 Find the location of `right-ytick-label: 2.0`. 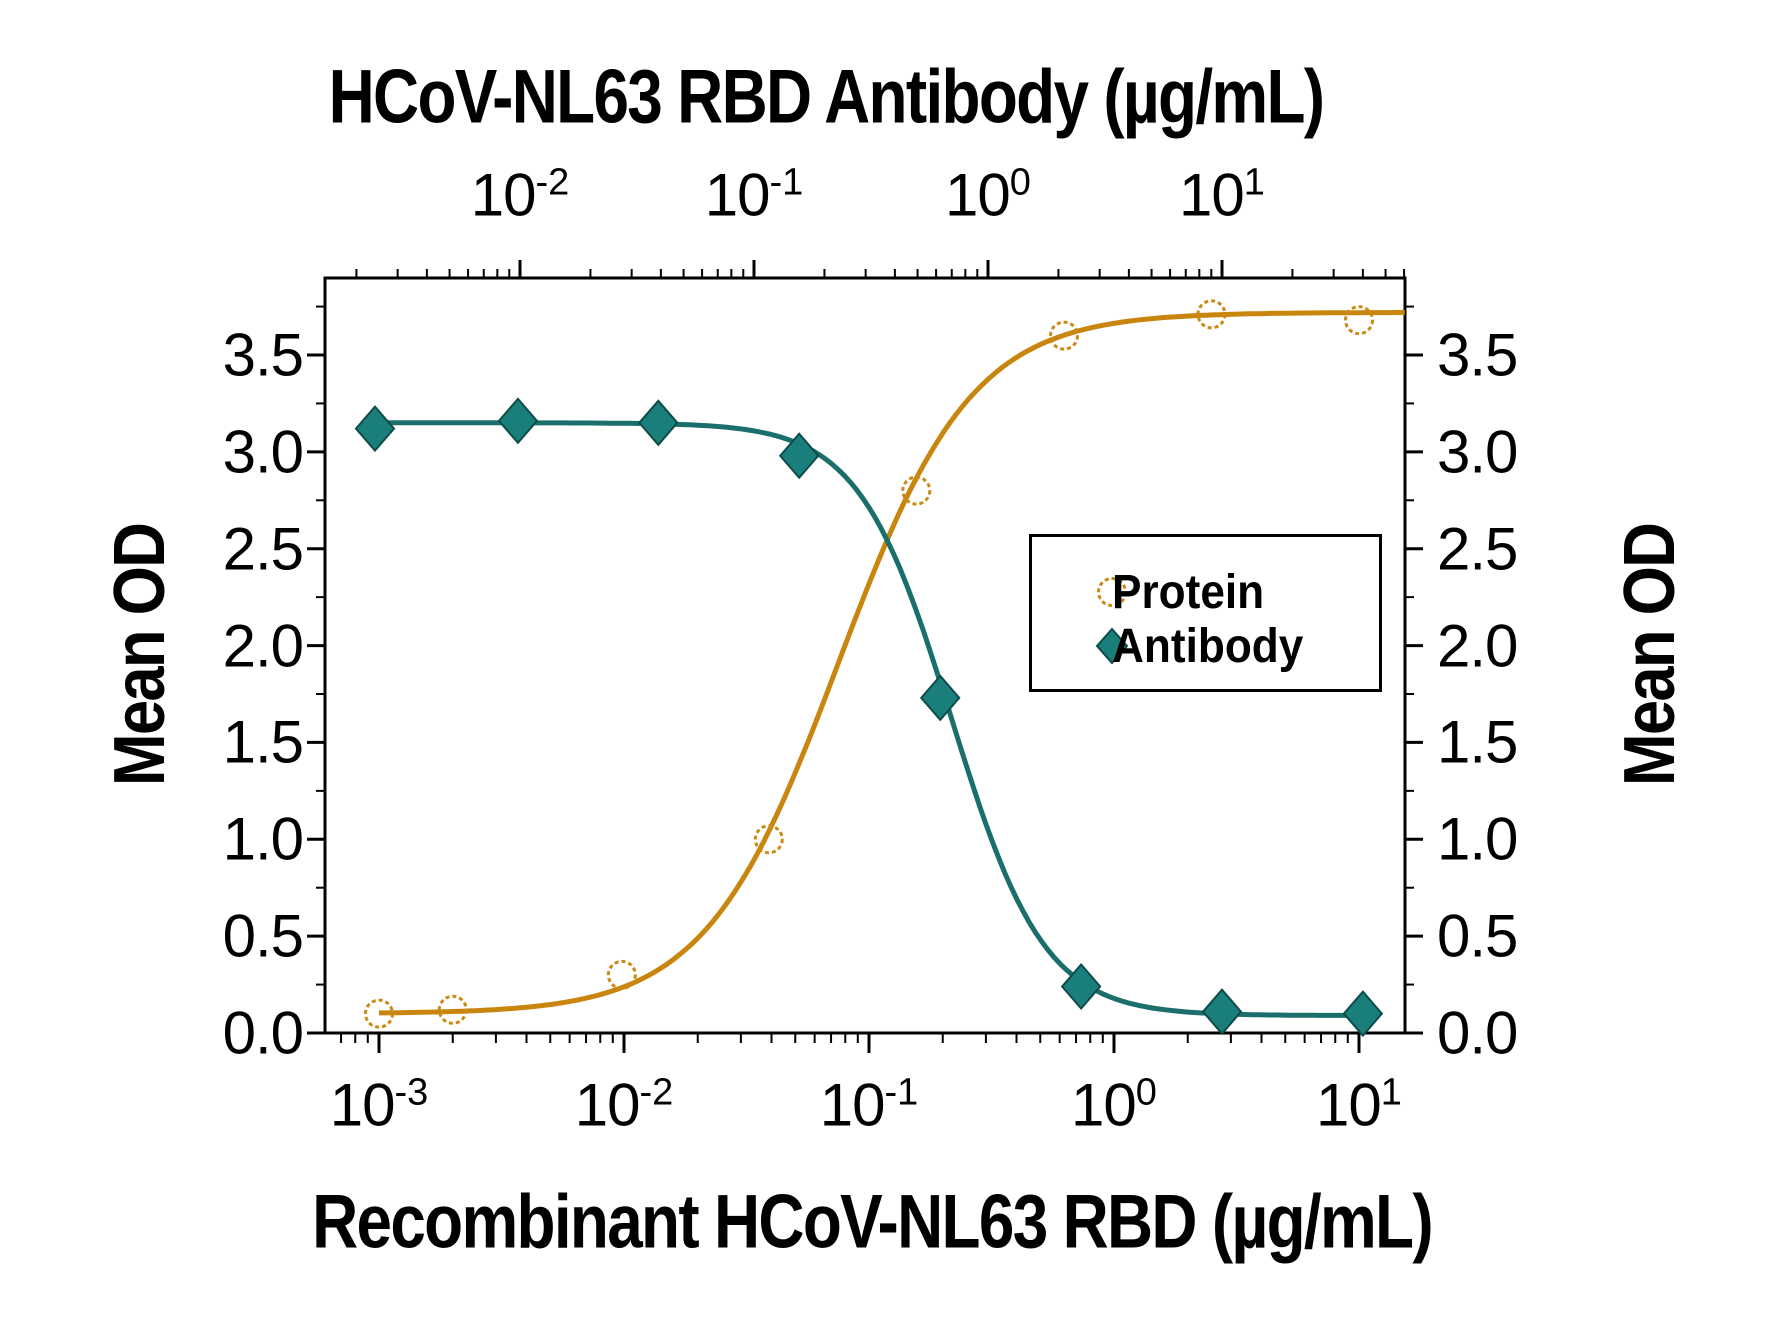

right-ytick-label: 2.0 is located at coordinates (1477, 646).